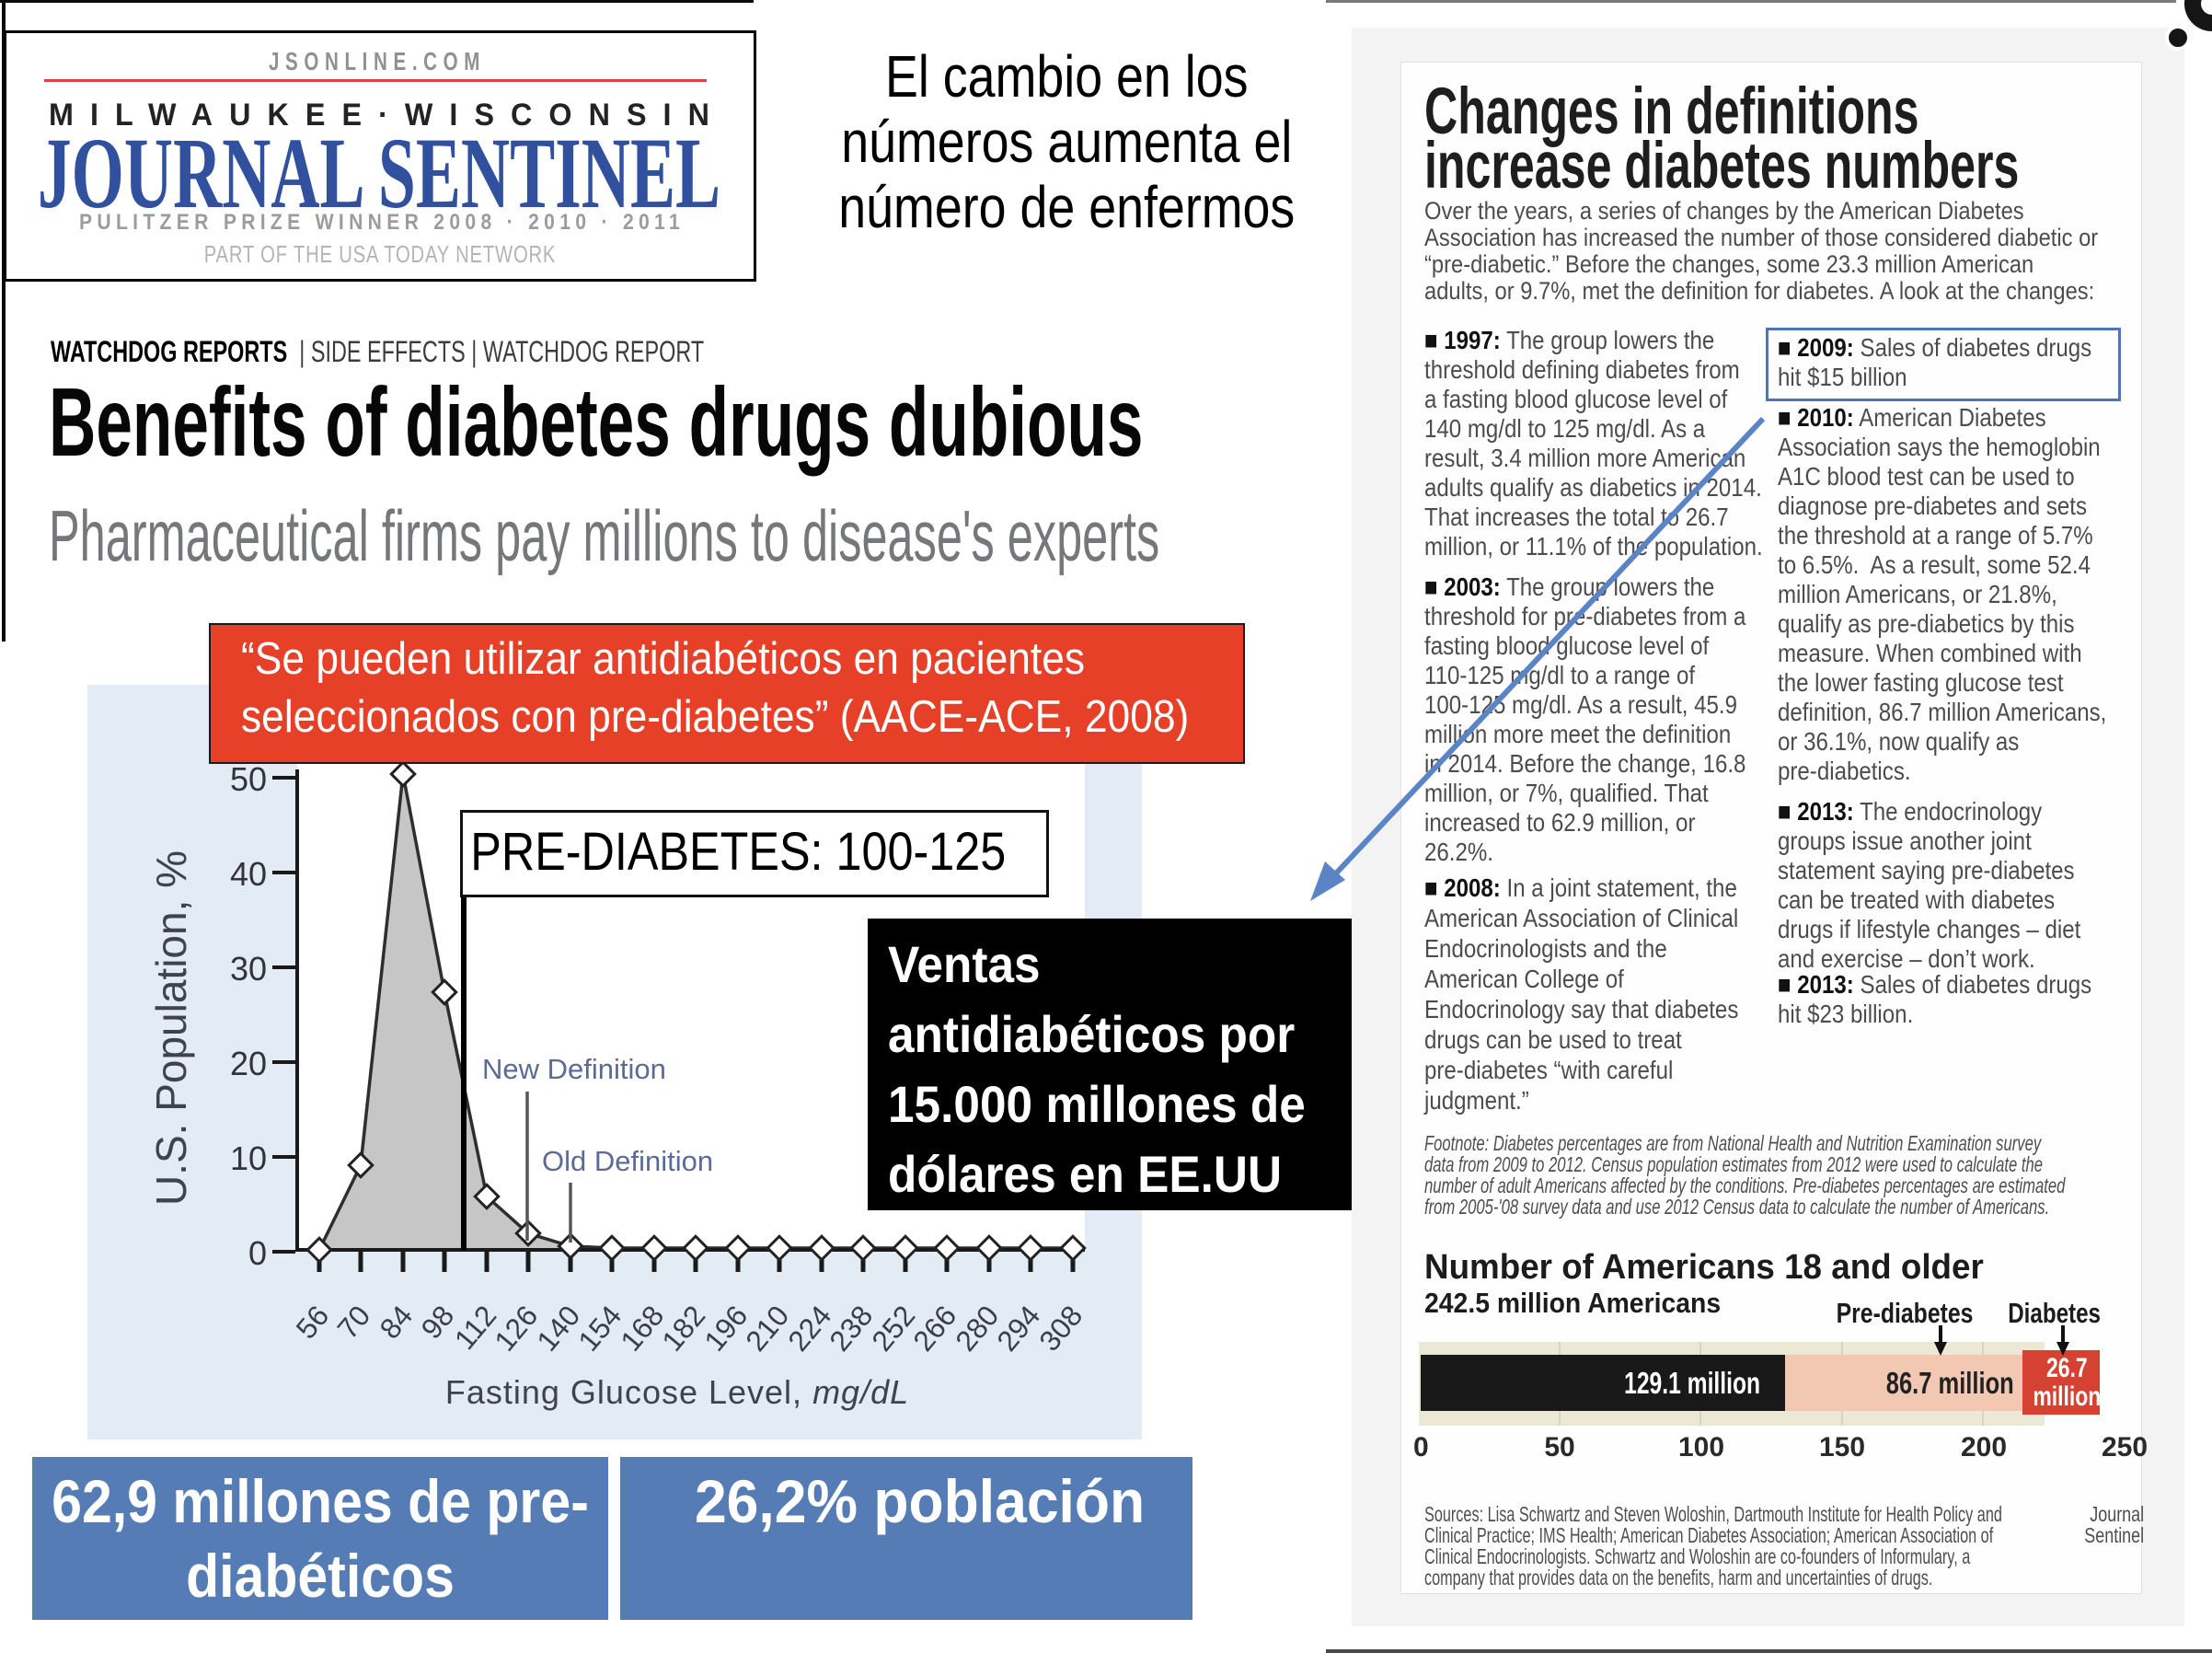 The height and width of the screenshot is (1653, 2212). Describe the element at coordinates (248, 969) in the screenshot. I see `svg-text: 30` at that location.